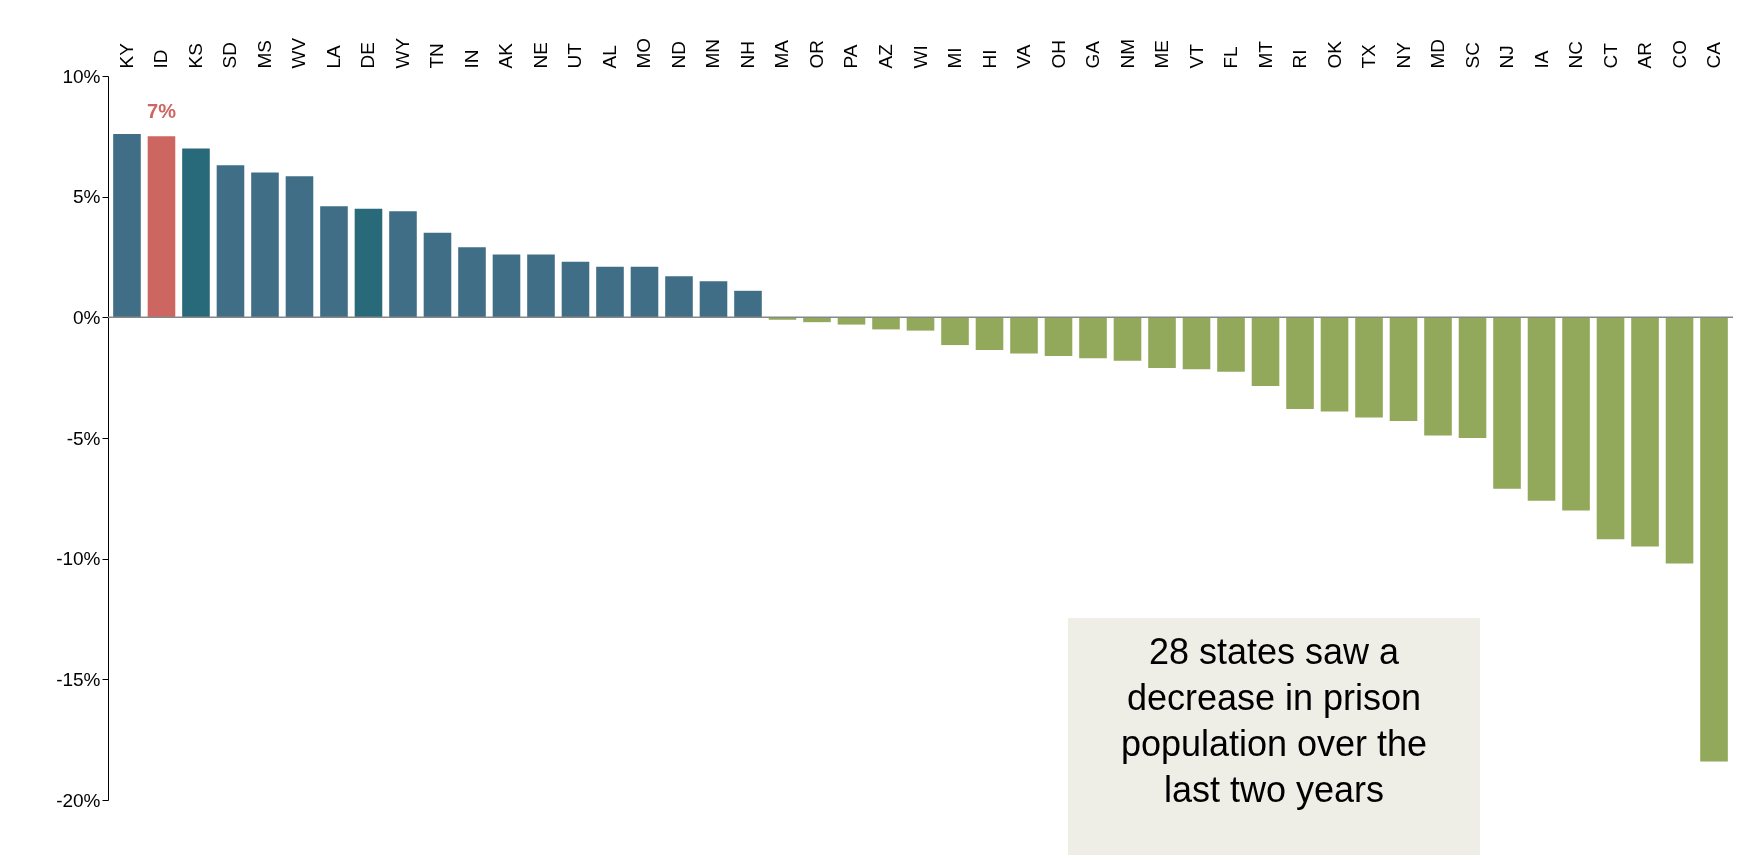 This screenshot has height=855, width=1745. What do you see at coordinates (78, 800) in the screenshot?
I see `y-tick-label: -20%` at bounding box center [78, 800].